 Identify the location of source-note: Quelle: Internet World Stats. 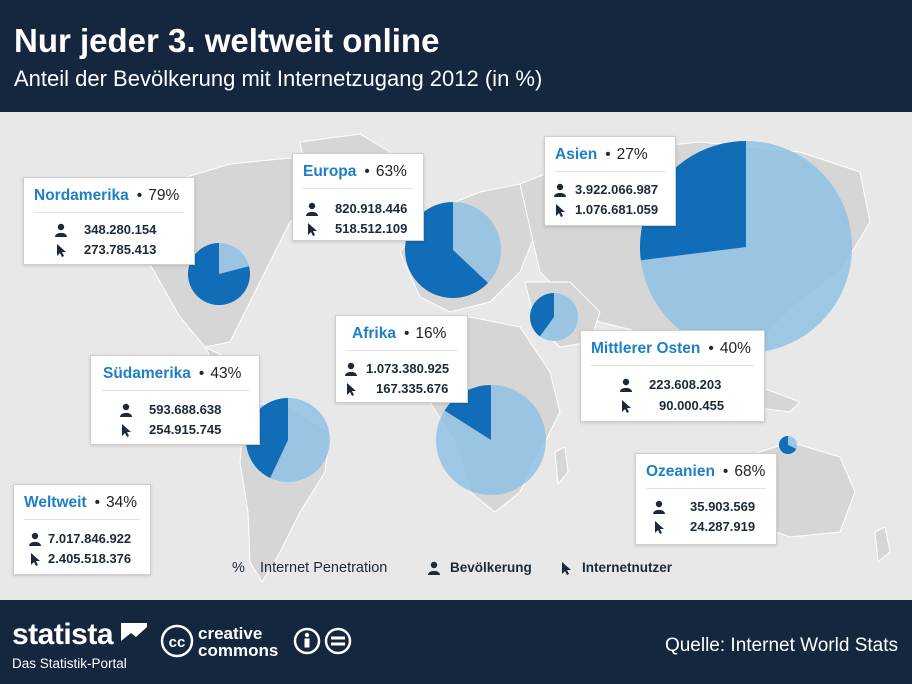
(781, 645).